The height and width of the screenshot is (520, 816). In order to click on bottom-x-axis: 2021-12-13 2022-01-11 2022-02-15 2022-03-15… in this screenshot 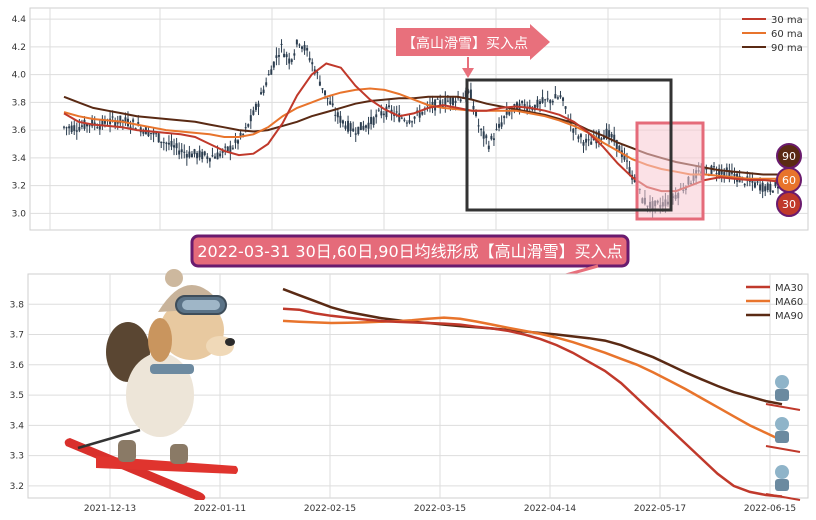, I will do `click(440, 509)`.